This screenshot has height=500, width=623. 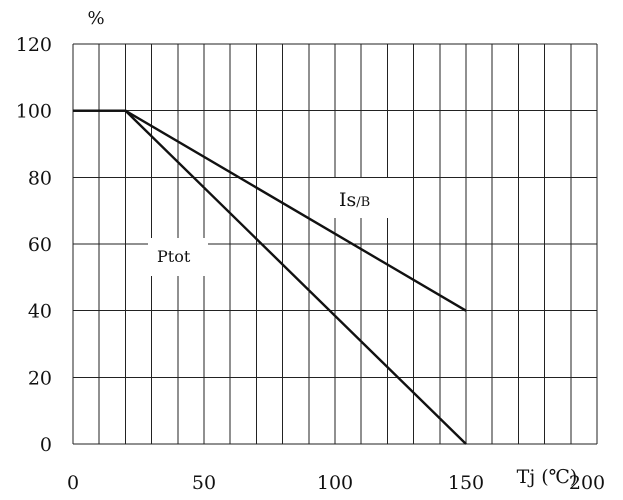 What do you see at coordinates (204, 483) in the screenshot?
I see `x-tick-label: 50` at bounding box center [204, 483].